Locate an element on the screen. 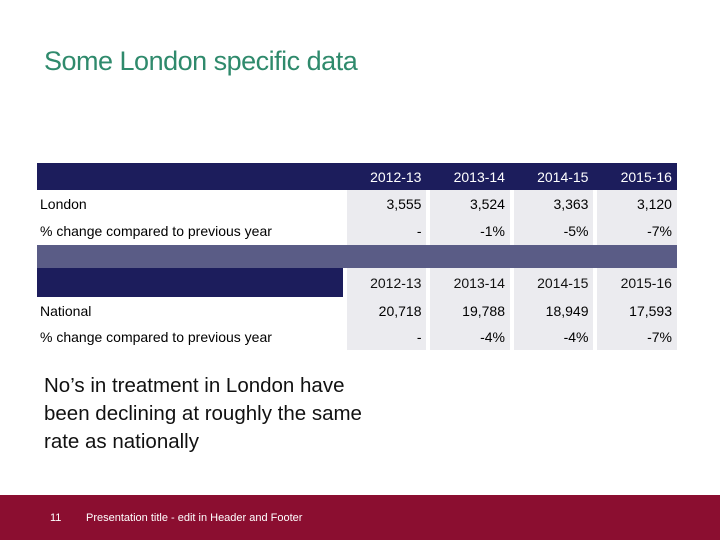 The image size is (720, 540). separator-row is located at coordinates (357, 256).